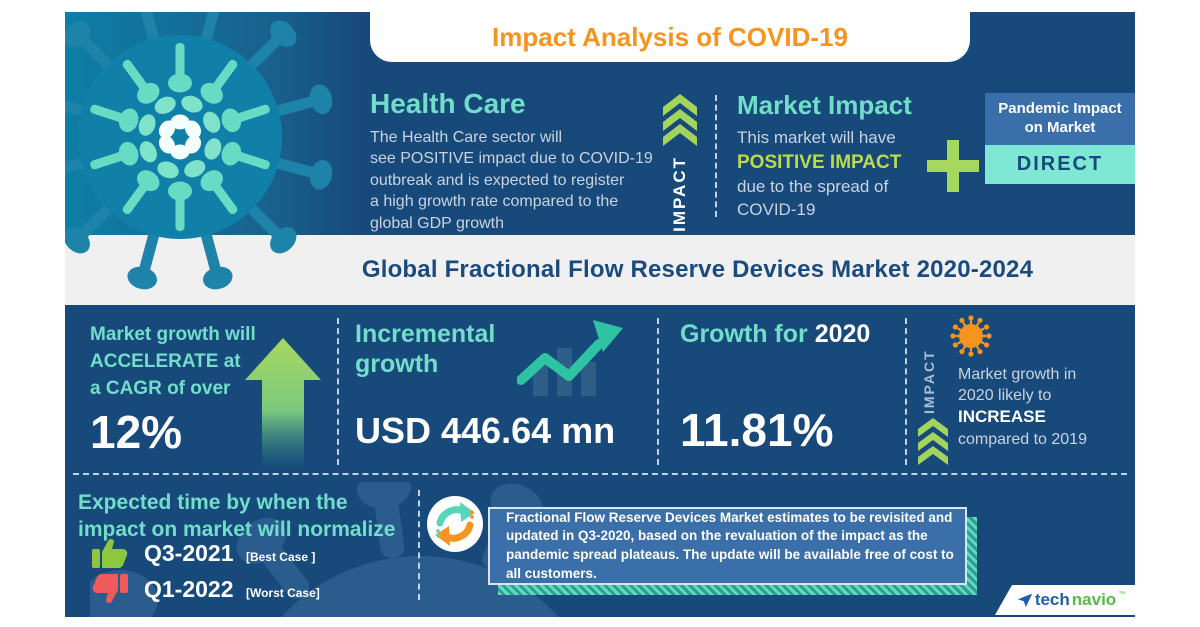 Image resolution: width=1200 pixels, height=627 pixels. I want to click on impact-2020-line: 2020 likely to, so click(1005, 396).